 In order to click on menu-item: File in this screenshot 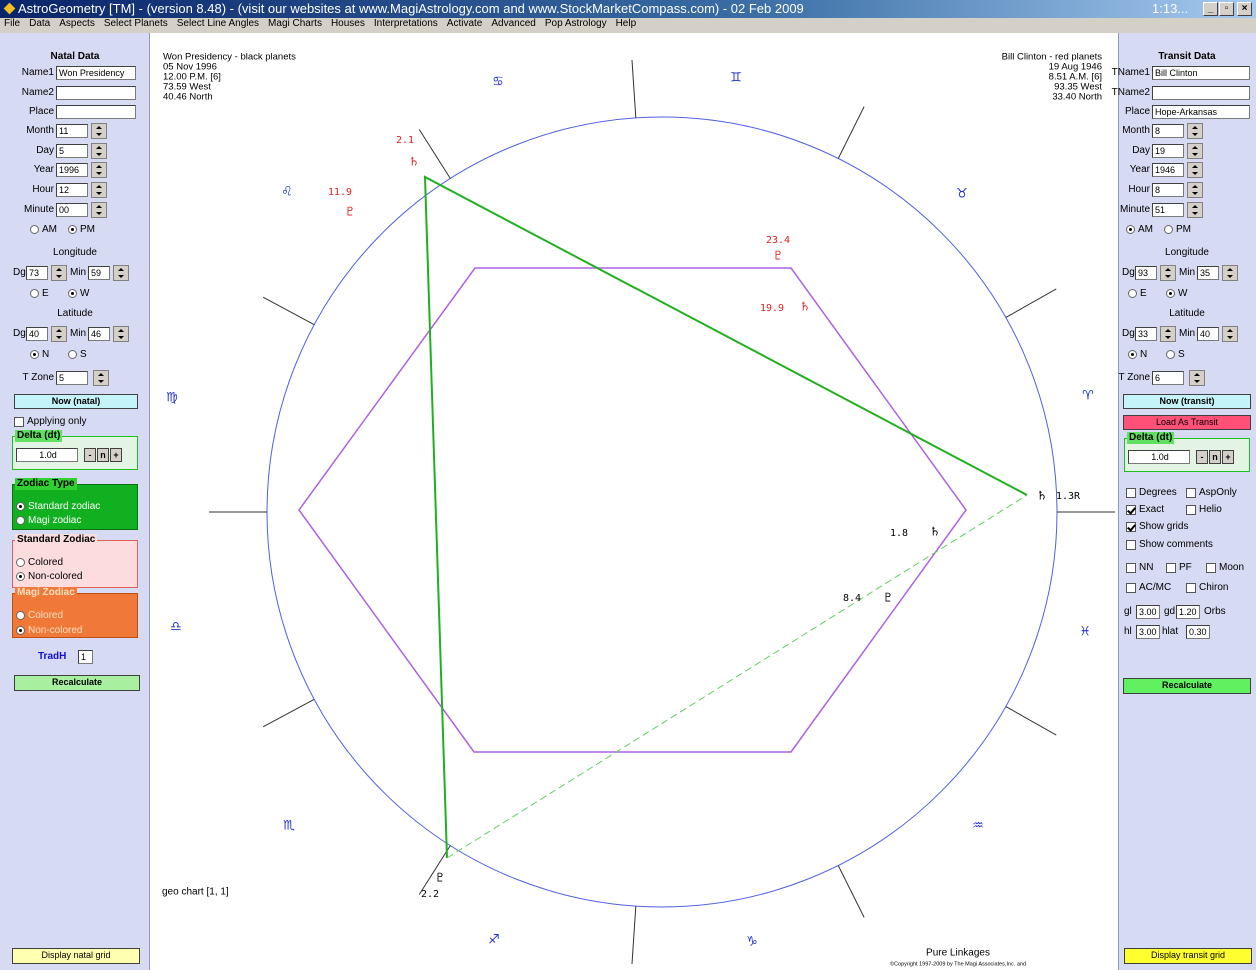, I will do `click(12, 23)`.